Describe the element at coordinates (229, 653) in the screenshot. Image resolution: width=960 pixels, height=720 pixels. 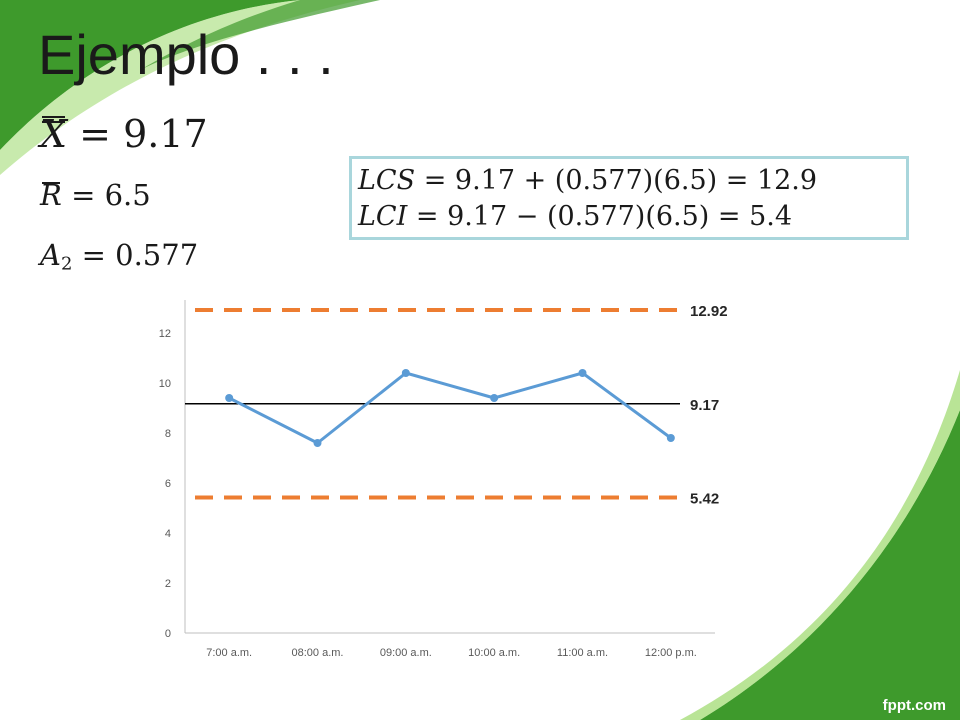
I see `x-tick-label: 7:00 a.m.` at that location.